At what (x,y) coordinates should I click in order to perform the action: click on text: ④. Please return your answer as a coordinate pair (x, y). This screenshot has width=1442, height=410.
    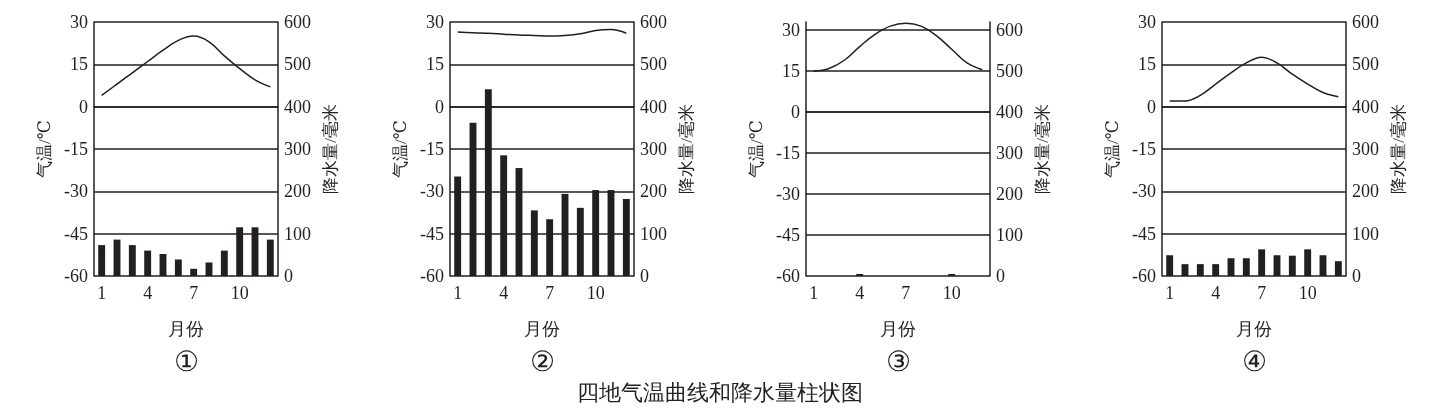
    Looking at the image, I should click on (1254, 361).